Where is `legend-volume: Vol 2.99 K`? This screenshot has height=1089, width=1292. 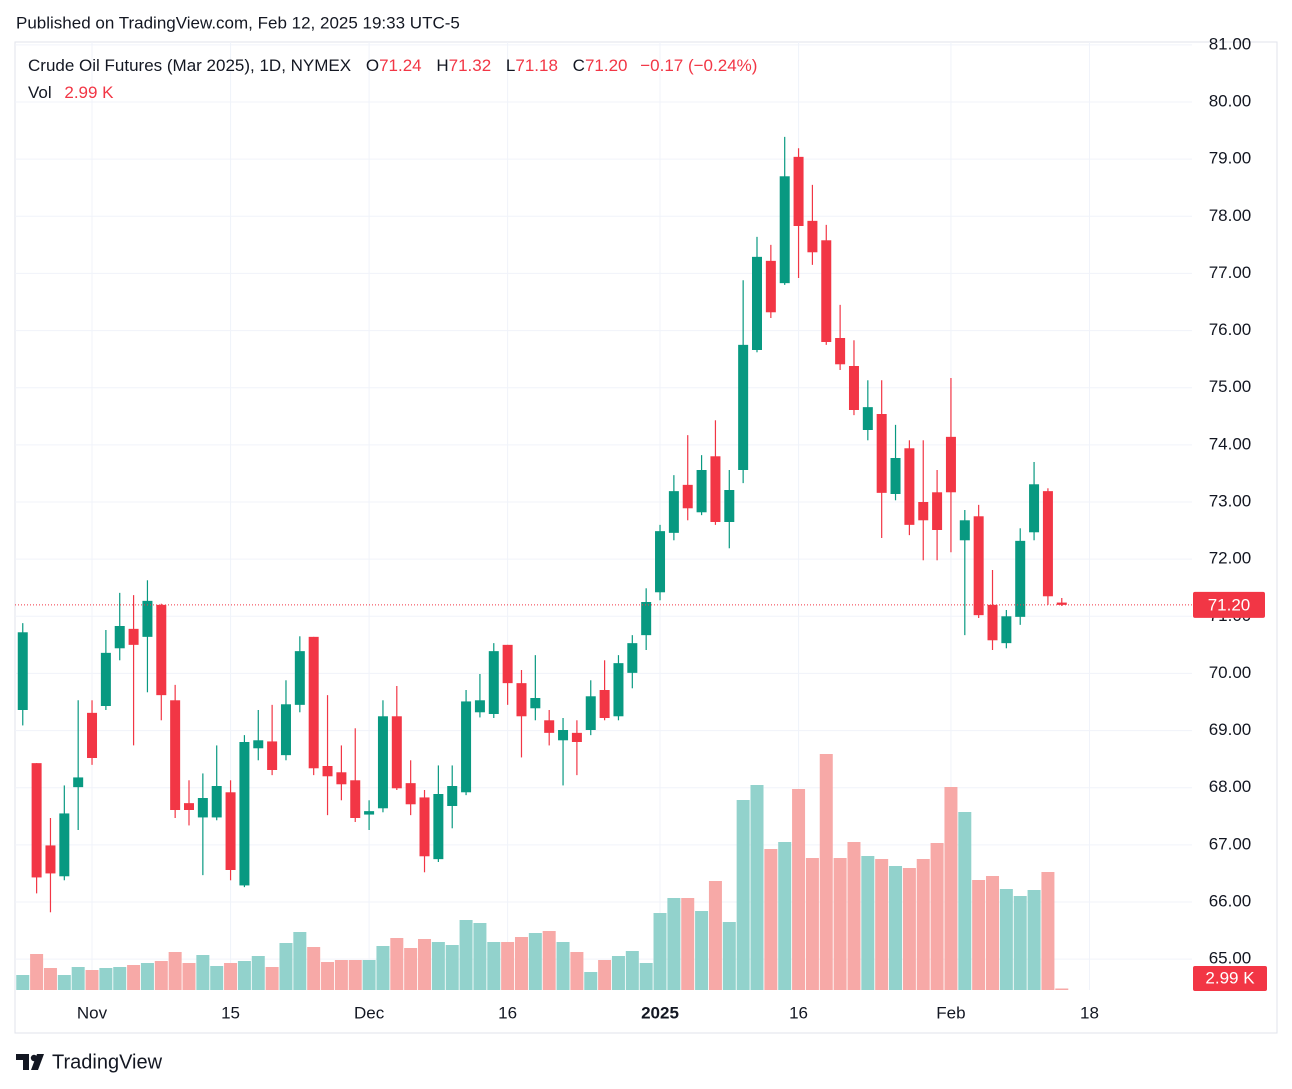 legend-volume: Vol 2.99 K is located at coordinates (71, 92).